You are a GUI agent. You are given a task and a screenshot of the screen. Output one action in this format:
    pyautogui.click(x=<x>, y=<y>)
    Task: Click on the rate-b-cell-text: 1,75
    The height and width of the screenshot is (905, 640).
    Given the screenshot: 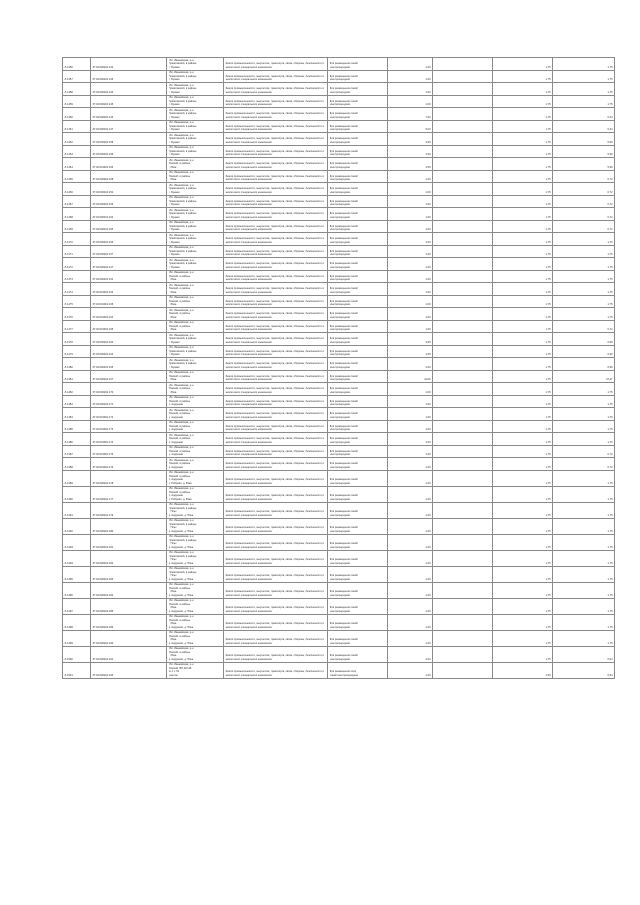 What is the action you would take?
    pyautogui.click(x=610, y=304)
    